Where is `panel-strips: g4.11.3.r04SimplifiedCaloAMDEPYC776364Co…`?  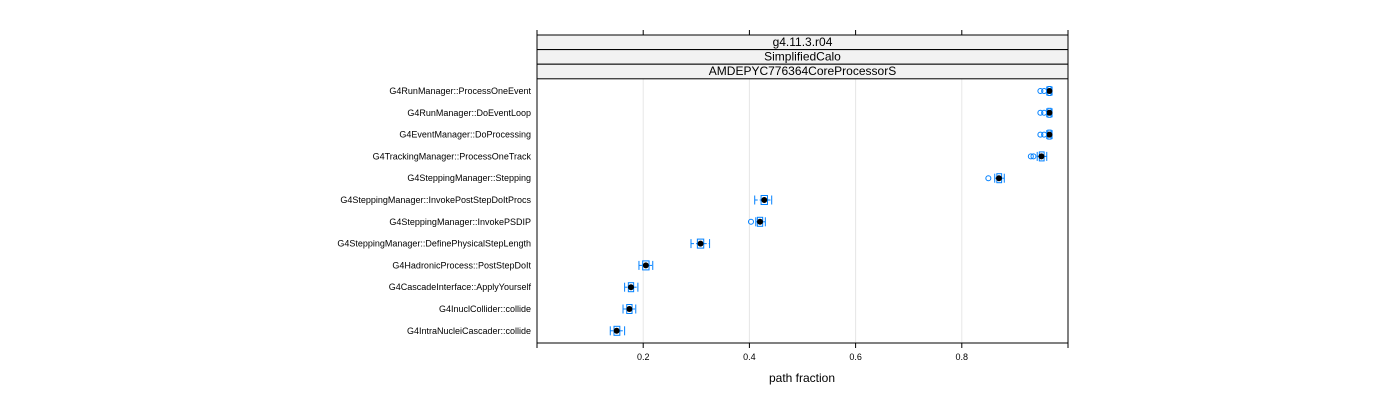 panel-strips: g4.11.3.r04SimplifiedCaloAMDEPYC776364Co… is located at coordinates (802, 57).